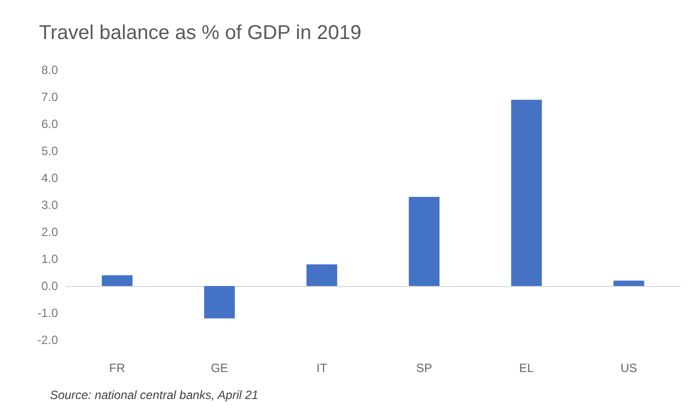  I want to click on source-note: Source: national central banks, April 21, so click(154, 395).